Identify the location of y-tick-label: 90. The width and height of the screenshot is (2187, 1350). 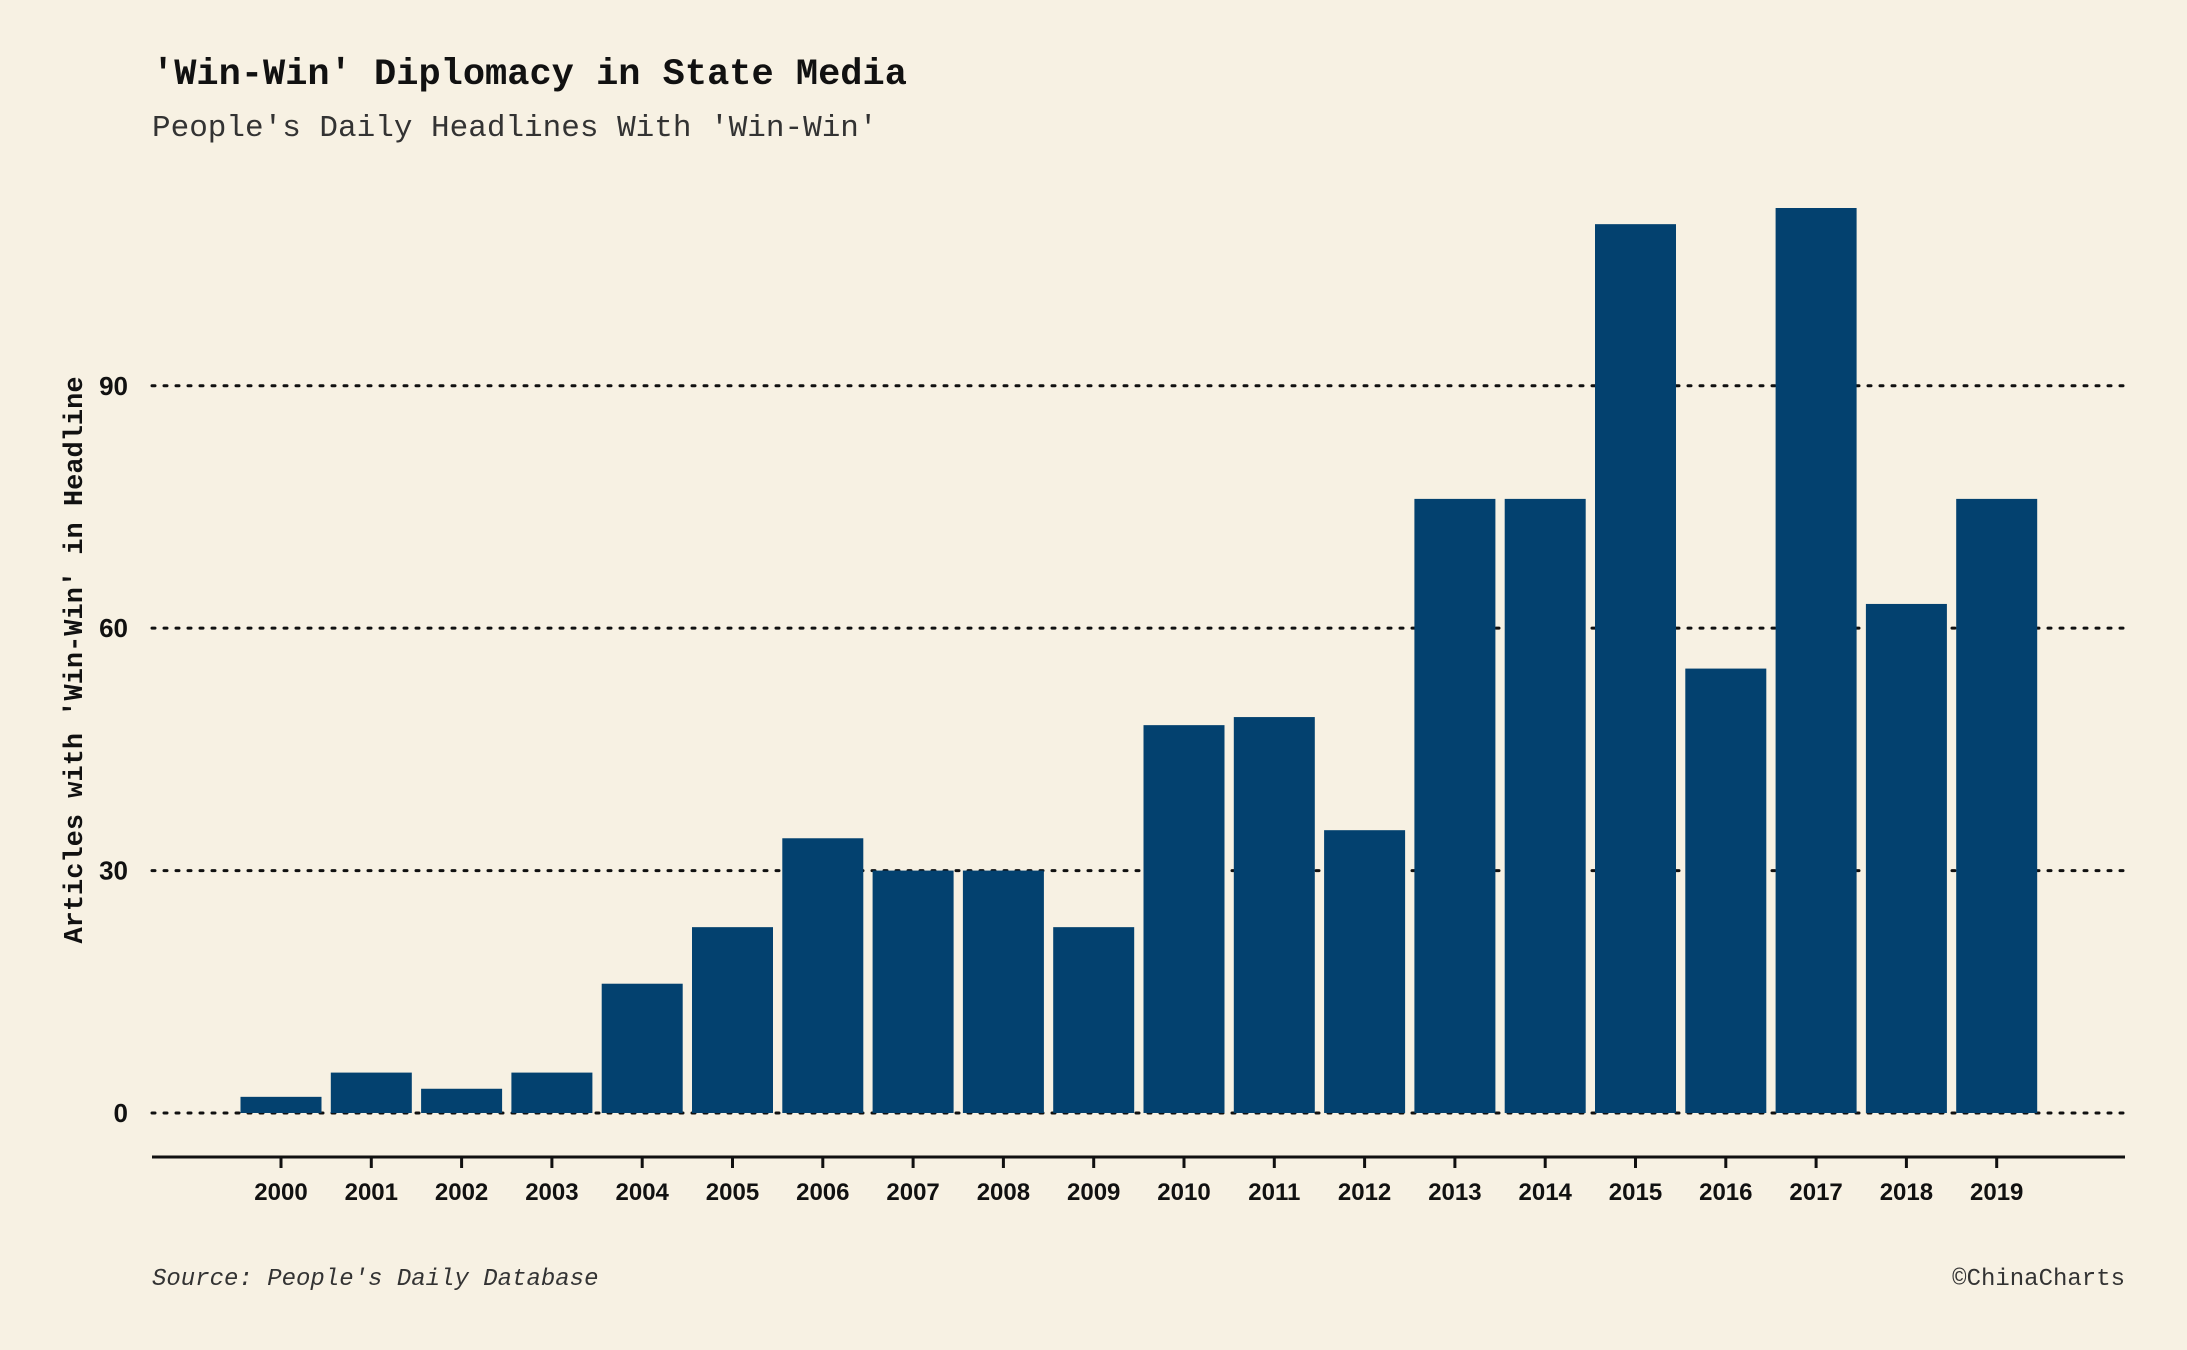
(113, 386).